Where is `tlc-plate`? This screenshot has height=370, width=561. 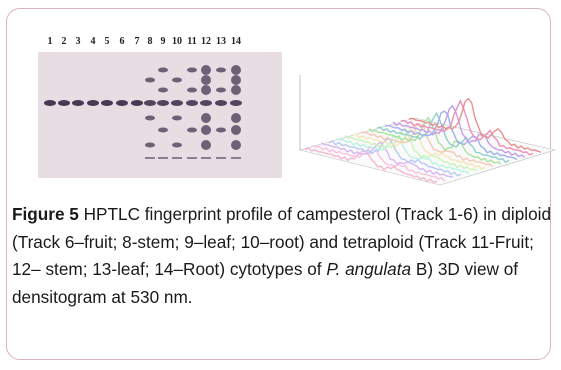 tlc-plate is located at coordinates (160, 115).